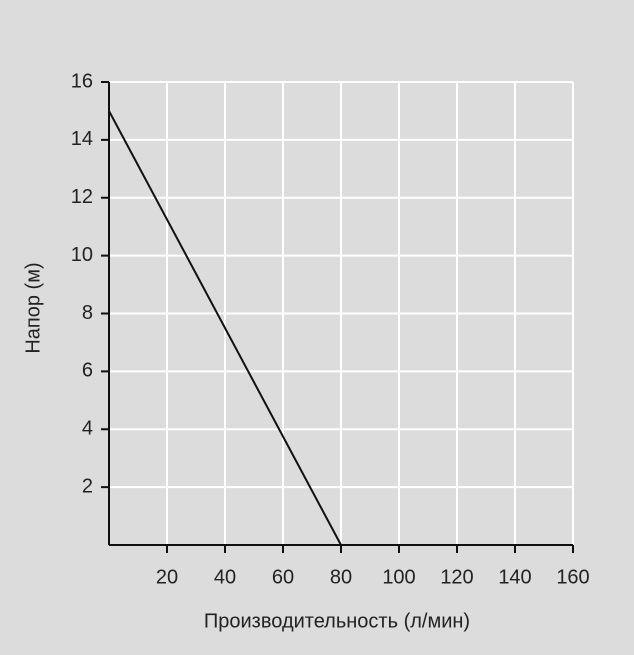 The width and height of the screenshot is (634, 655). I want to click on y-tick-label: 12, so click(82, 197).